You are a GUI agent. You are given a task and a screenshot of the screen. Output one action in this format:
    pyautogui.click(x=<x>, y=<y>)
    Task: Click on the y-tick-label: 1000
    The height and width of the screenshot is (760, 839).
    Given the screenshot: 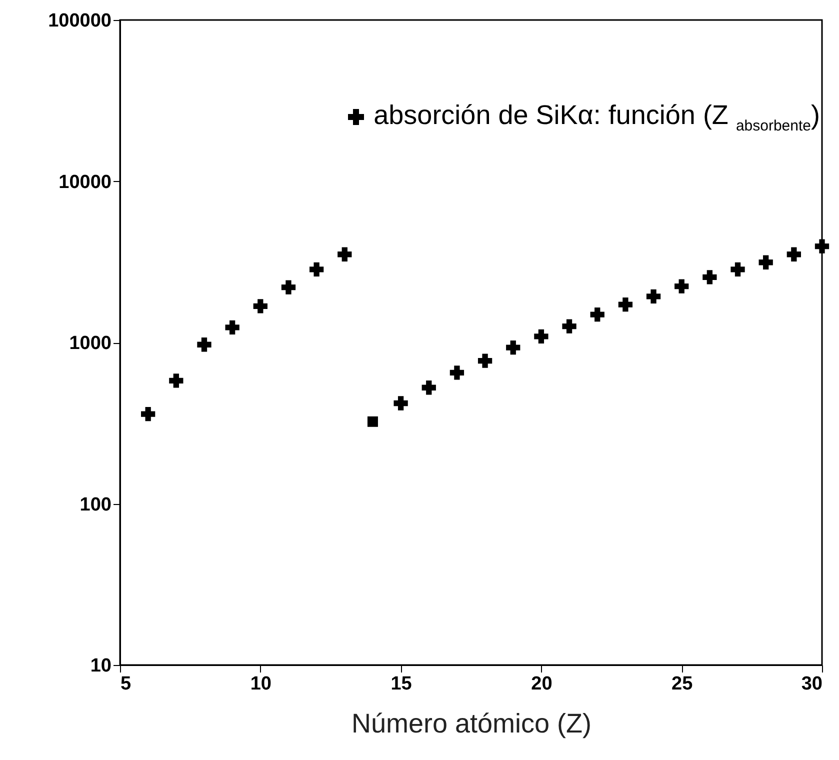 What is the action you would take?
    pyautogui.click(x=90, y=343)
    